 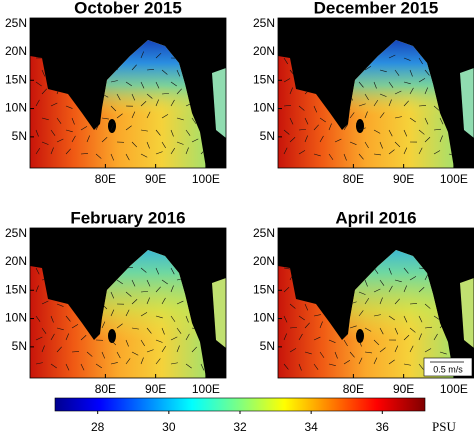 I want to click on x-tick-label: 90E, so click(x=155, y=179).